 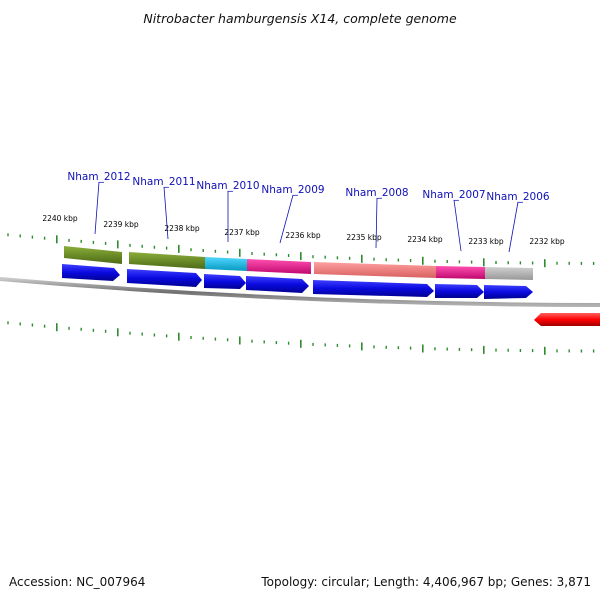 I want to click on tick-label: 2234 kbp, so click(x=425, y=239).